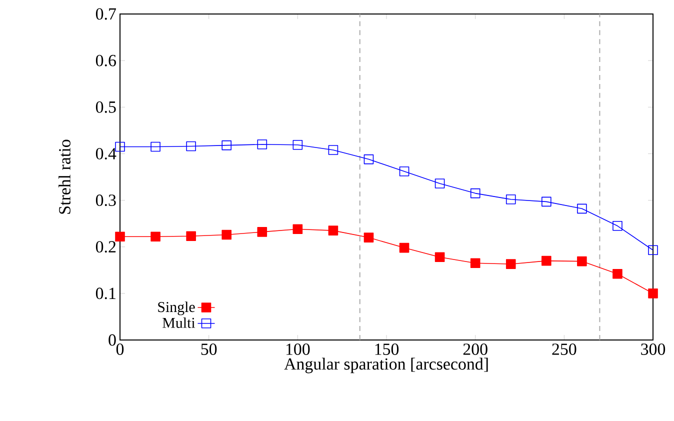 The image size is (674, 421). What do you see at coordinates (475, 349) in the screenshot?
I see `x-tick-label: 200` at bounding box center [475, 349].